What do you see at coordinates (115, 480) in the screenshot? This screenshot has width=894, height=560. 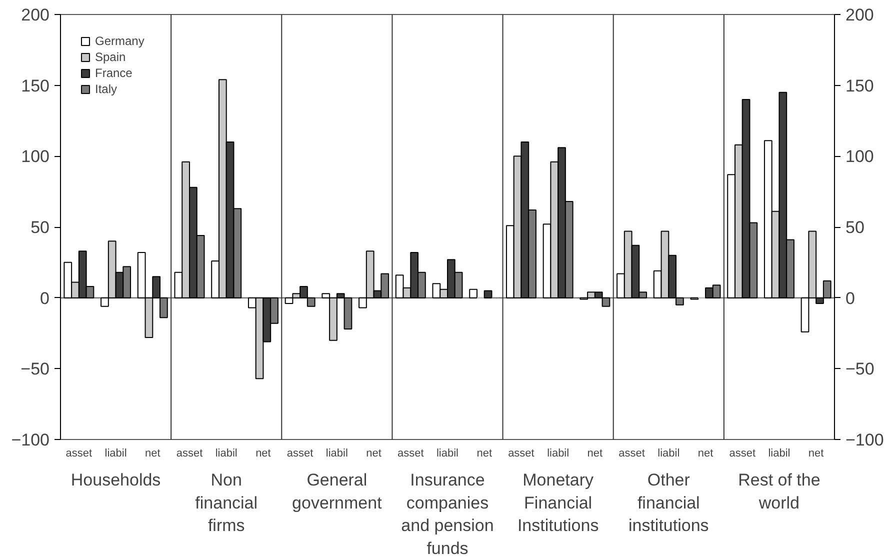 I see `text: Households` at bounding box center [115, 480].